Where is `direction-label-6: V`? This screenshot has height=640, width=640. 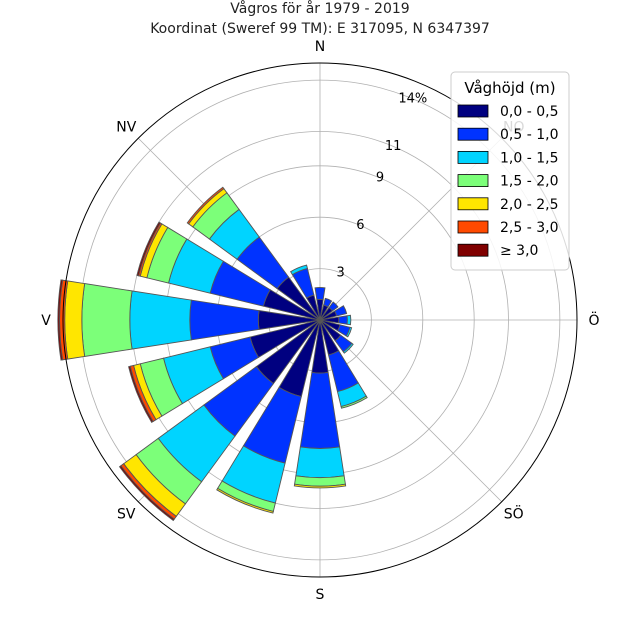 direction-label-6: V is located at coordinates (46, 321).